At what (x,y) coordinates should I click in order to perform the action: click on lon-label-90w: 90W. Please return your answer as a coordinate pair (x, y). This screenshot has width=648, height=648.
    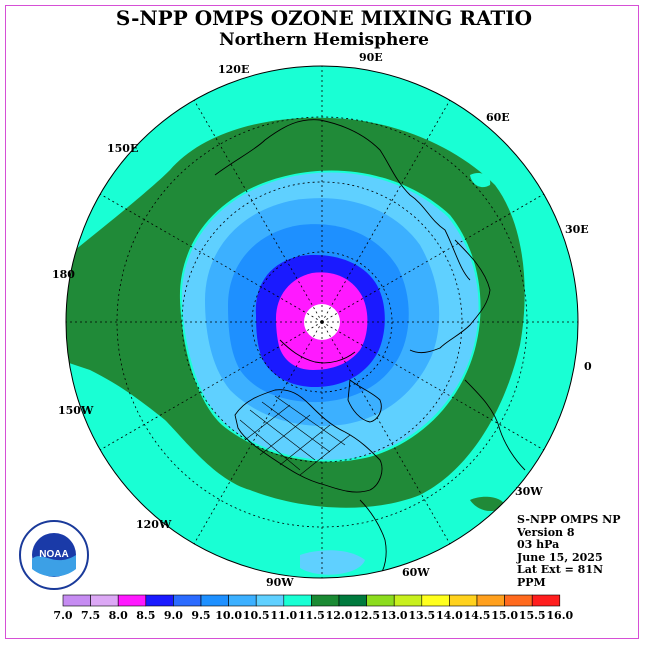
    Looking at the image, I should click on (280, 582).